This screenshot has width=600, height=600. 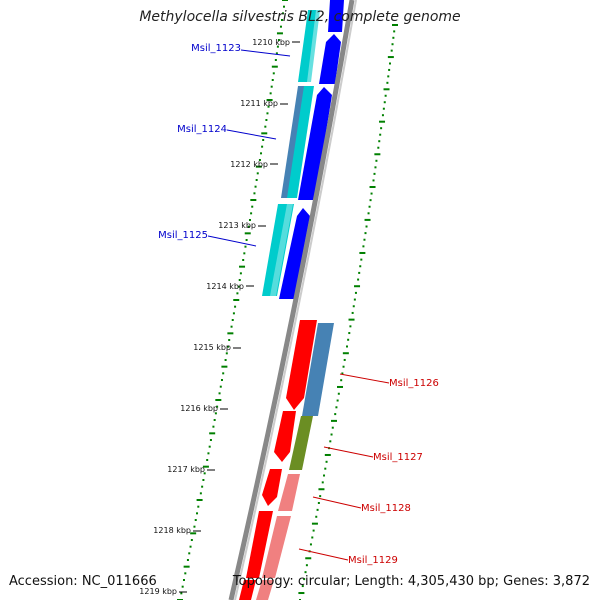 I want to click on gene-label-msil-1126: Msil_1126, so click(x=414, y=383).